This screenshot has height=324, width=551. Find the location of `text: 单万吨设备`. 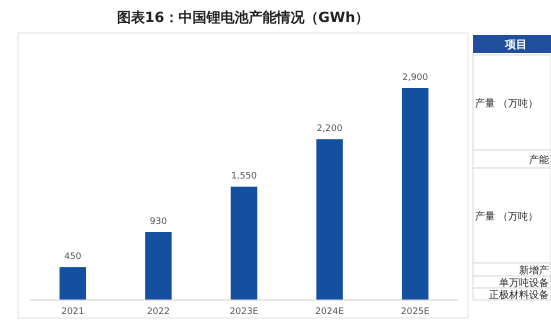

text: 单万吨设备 is located at coordinates (524, 283).